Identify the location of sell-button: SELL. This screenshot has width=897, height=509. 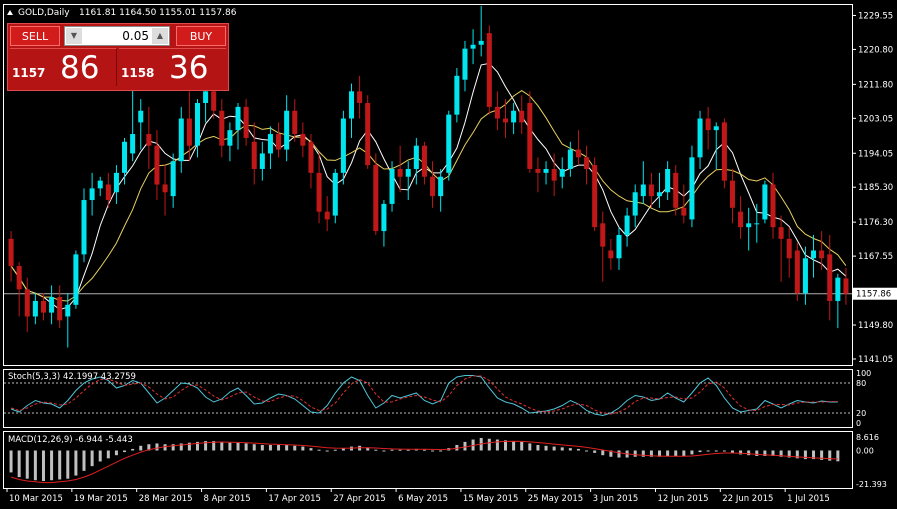
(35, 36).